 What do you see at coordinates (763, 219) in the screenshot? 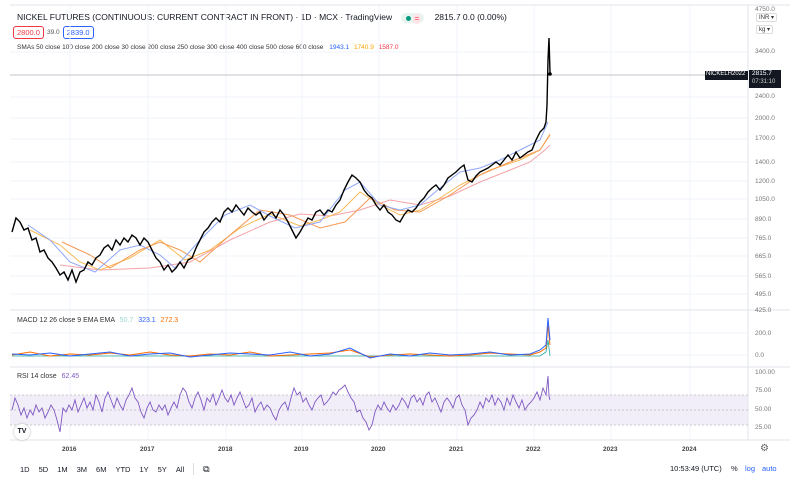
I see `y-tick: 890.0` at bounding box center [763, 219].